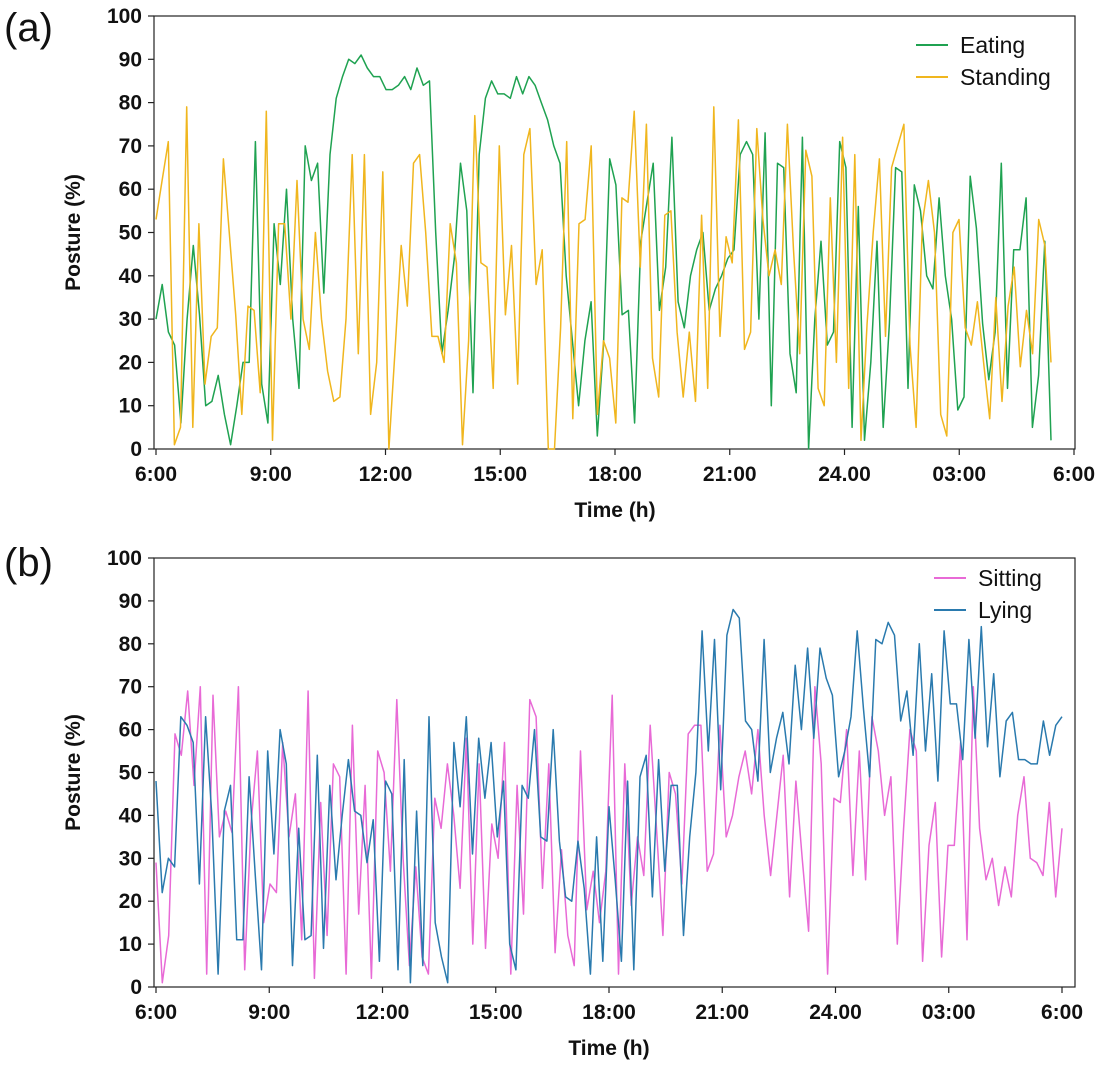 This screenshot has width=1103, height=1074. What do you see at coordinates (1005, 610) in the screenshot?
I see `legend-label: Lying` at bounding box center [1005, 610].